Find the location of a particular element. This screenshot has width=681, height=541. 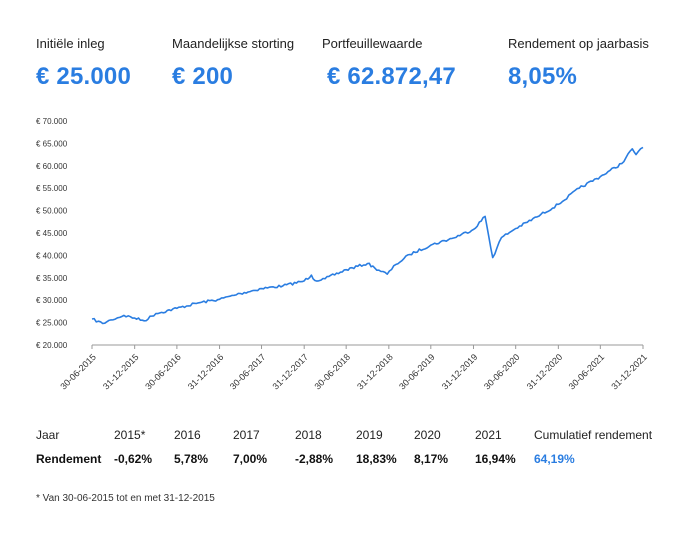

kpi-value: € 25.000 is located at coordinates (84, 76).